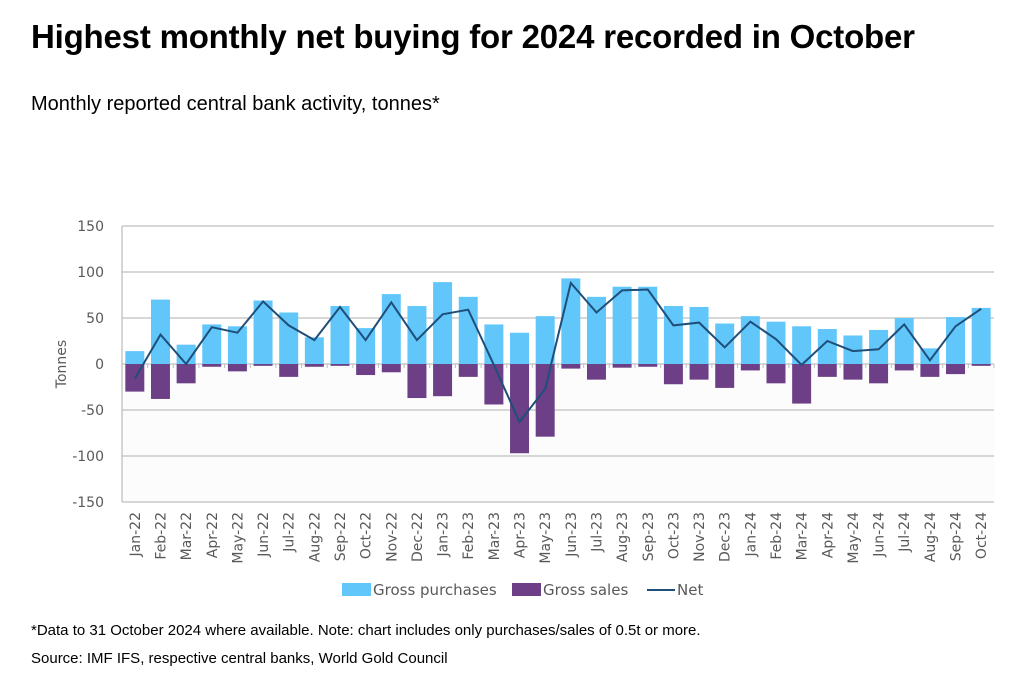  What do you see at coordinates (418, 537) in the screenshot?
I see `x-tick-label: Dec-22` at bounding box center [418, 537].